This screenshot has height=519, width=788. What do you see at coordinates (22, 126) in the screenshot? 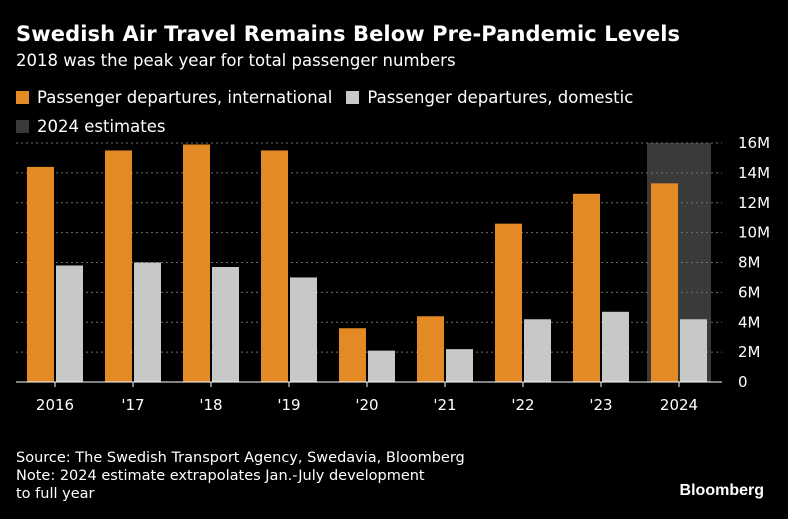
I see `legend-swatch-estimates` at bounding box center [22, 126].